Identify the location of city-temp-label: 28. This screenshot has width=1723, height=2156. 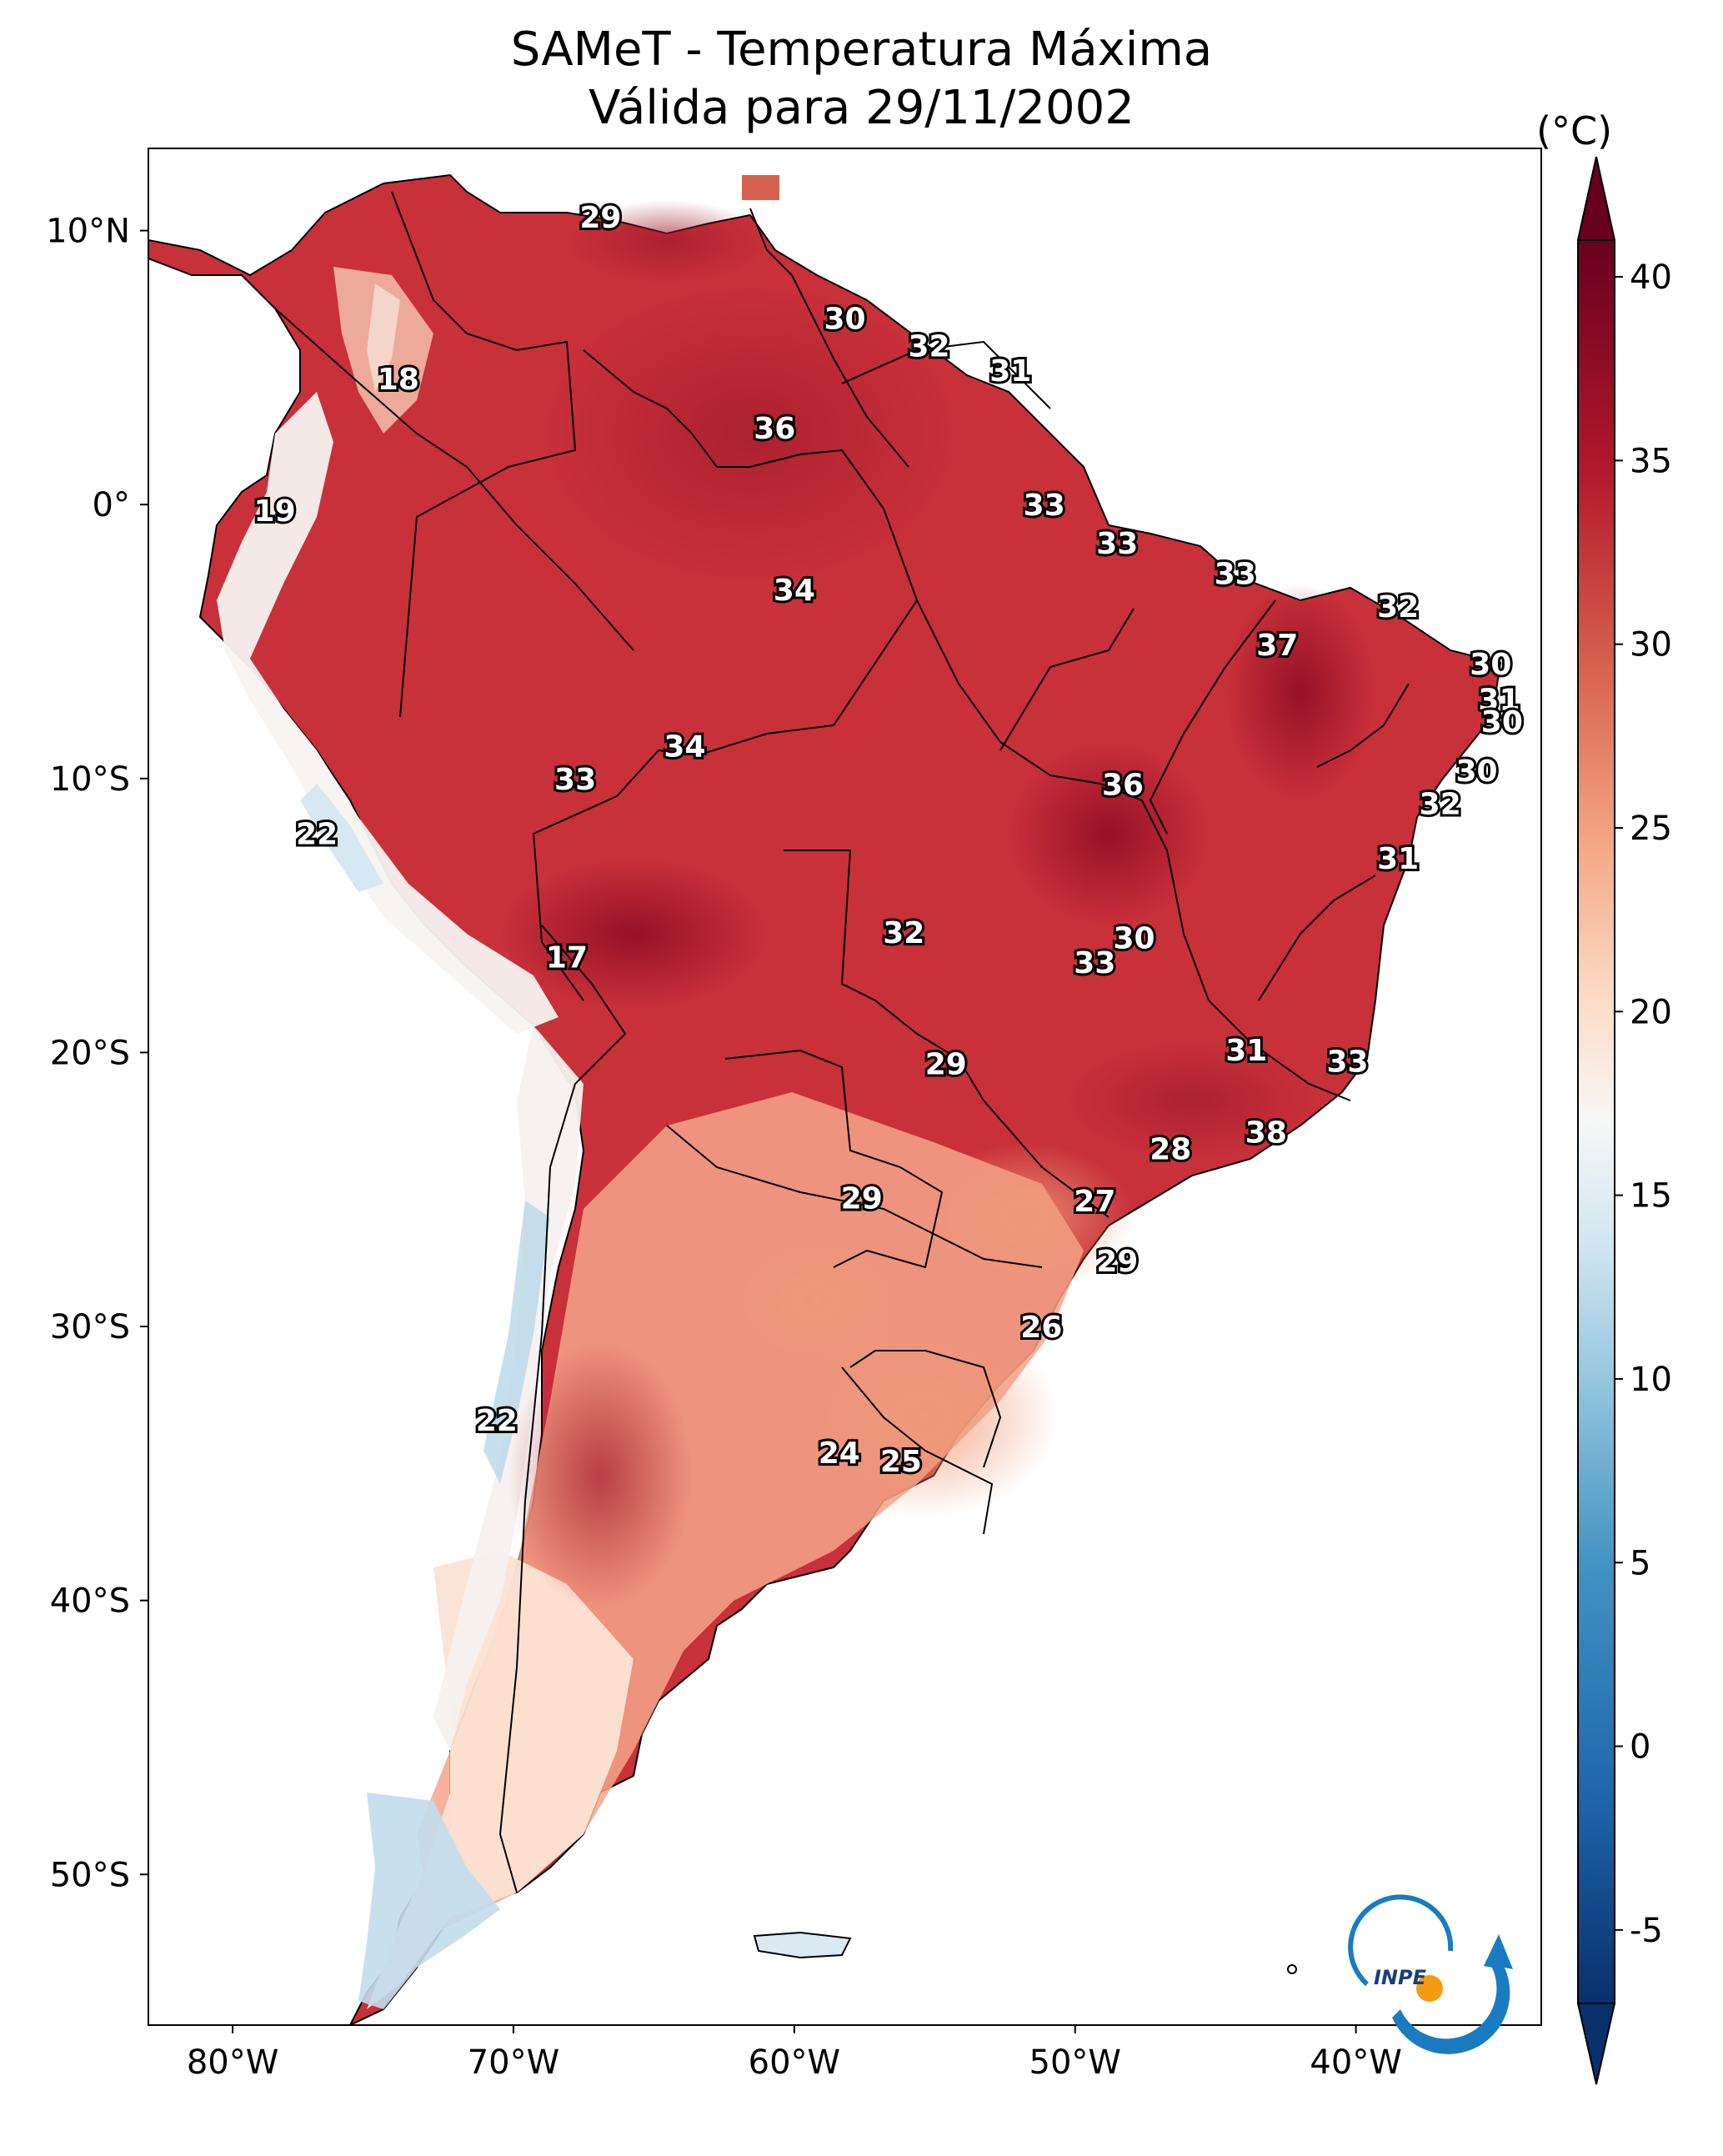
(1170, 1149).